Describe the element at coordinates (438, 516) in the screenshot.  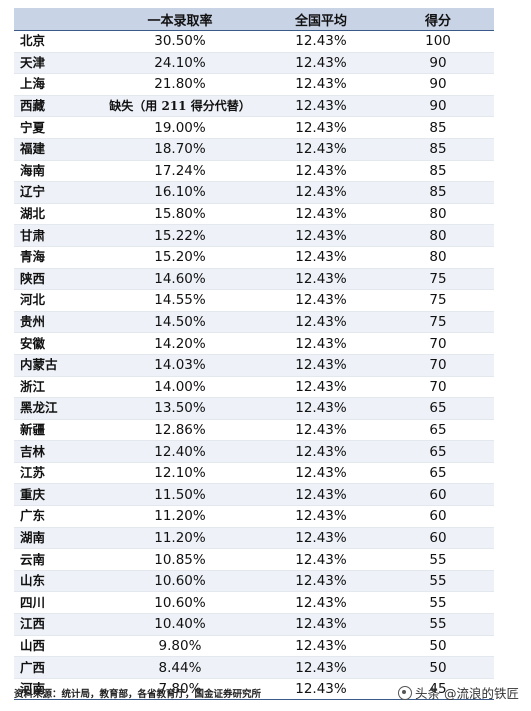
I see `score-cell: 60` at that location.